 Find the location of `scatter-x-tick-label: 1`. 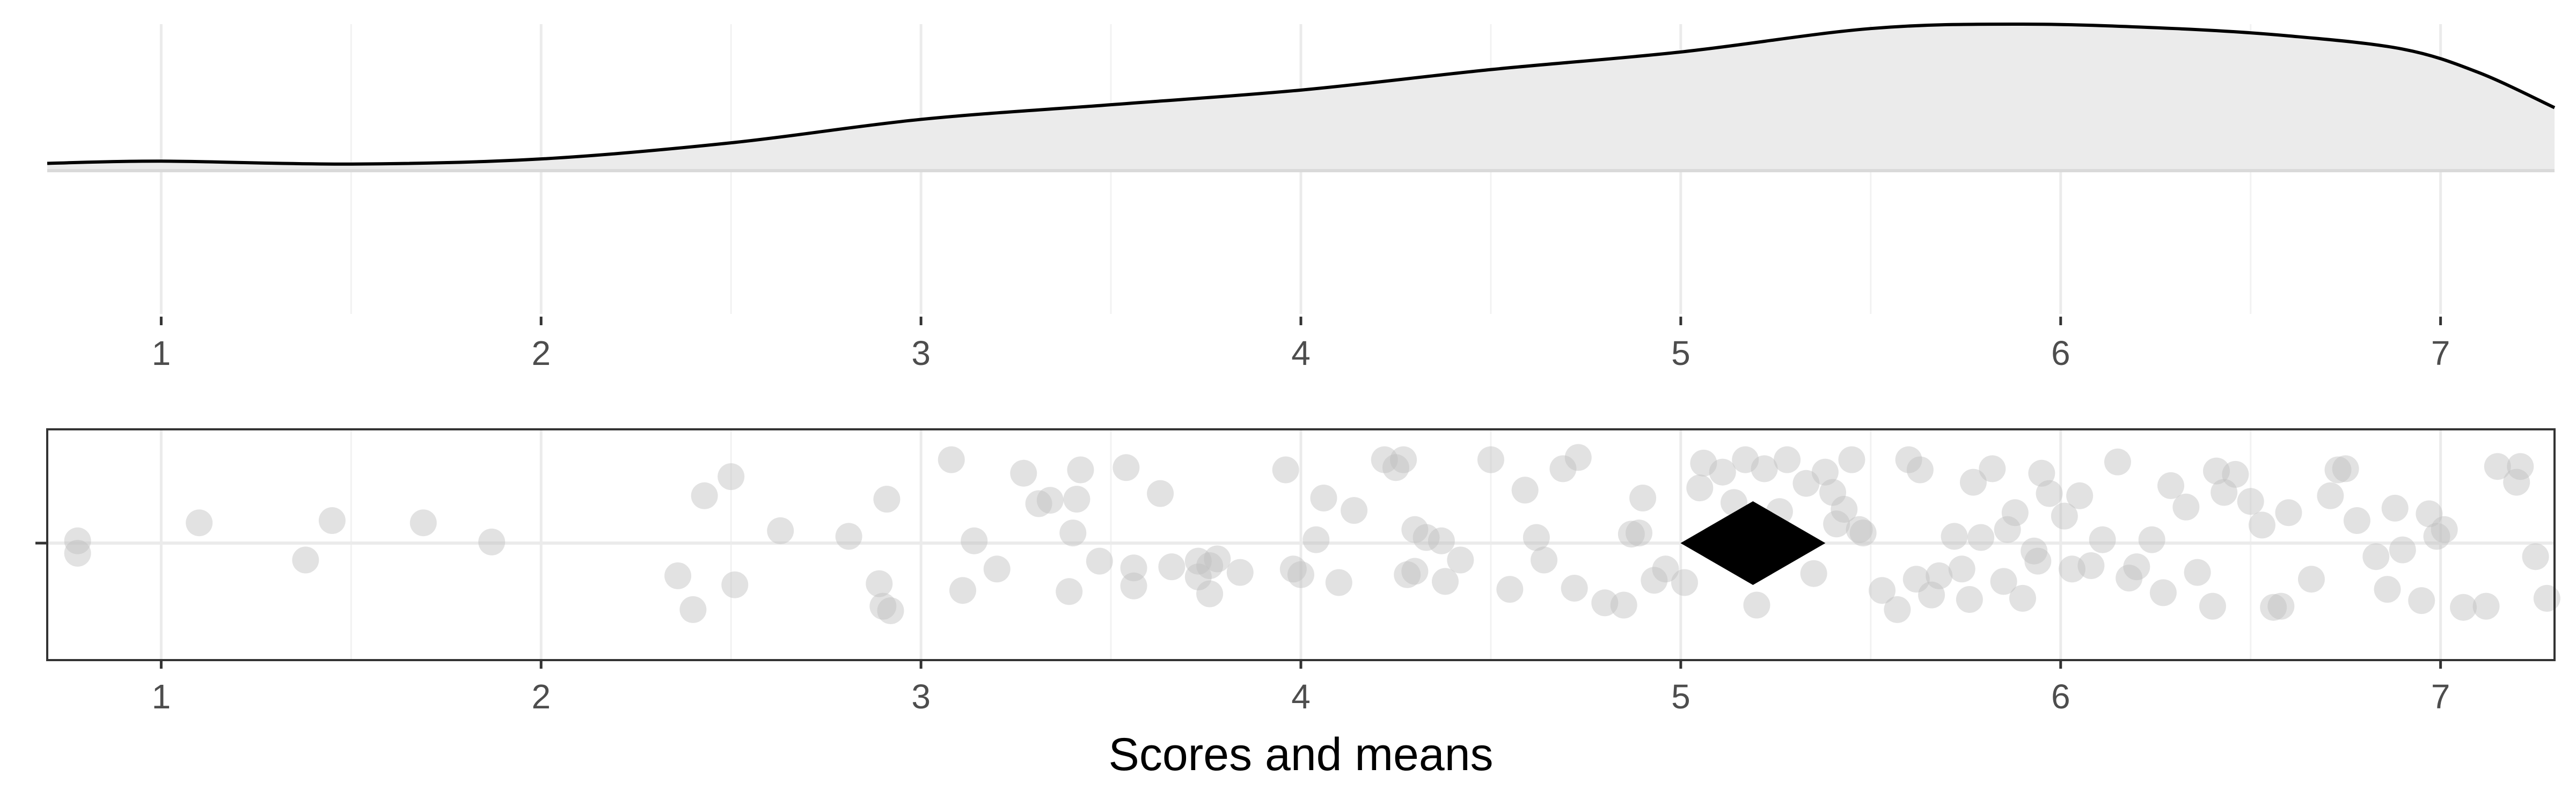

scatter-x-tick-label: 1 is located at coordinates (161, 696).